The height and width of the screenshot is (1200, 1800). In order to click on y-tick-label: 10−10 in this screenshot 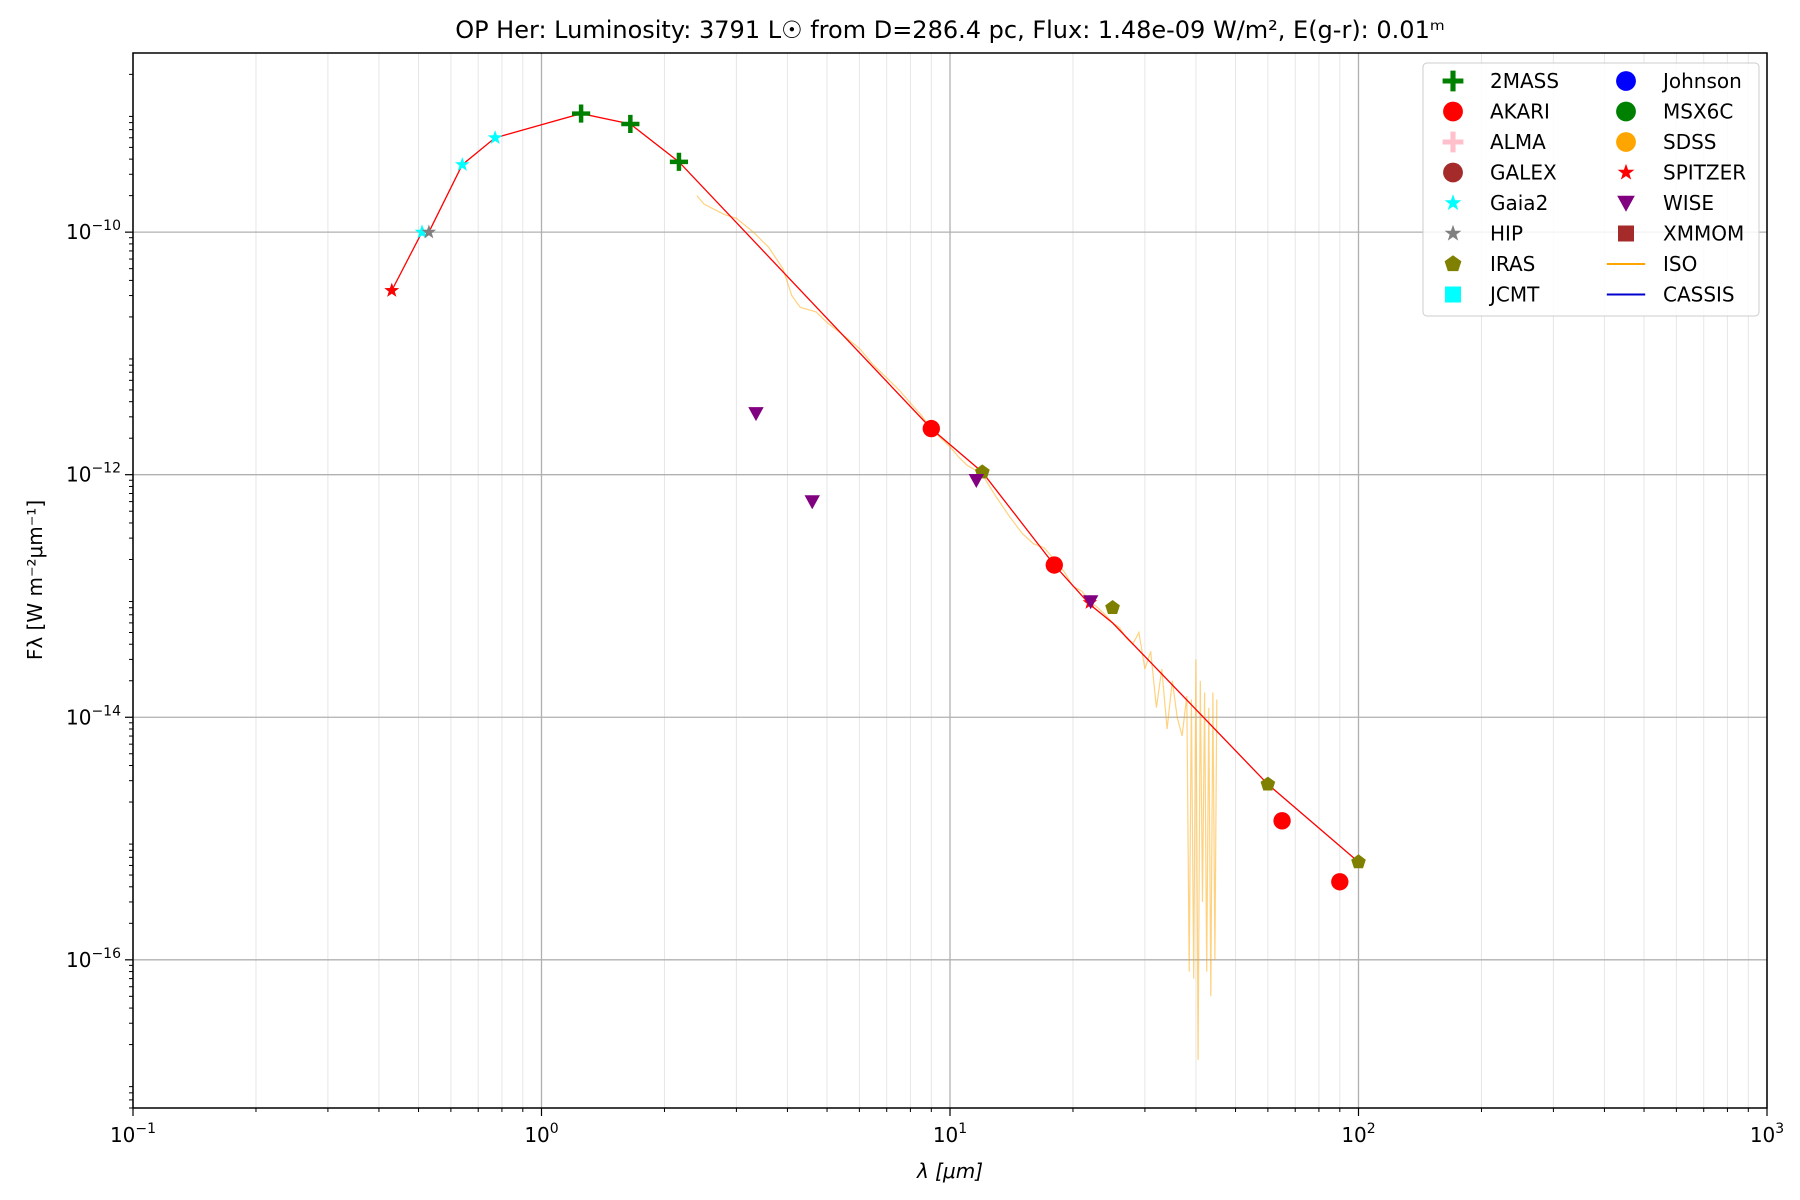, I will do `click(93, 231)`.